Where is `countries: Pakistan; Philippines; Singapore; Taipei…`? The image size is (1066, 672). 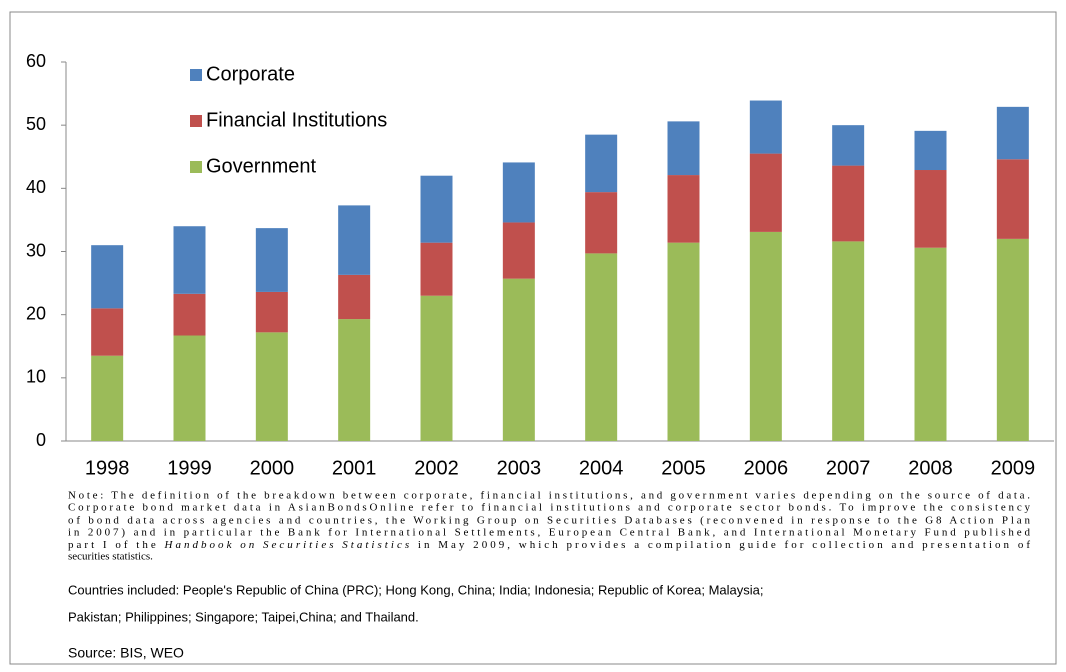
countries: Pakistan; Philippines; Singapore; Taipei… is located at coordinates (243, 616).